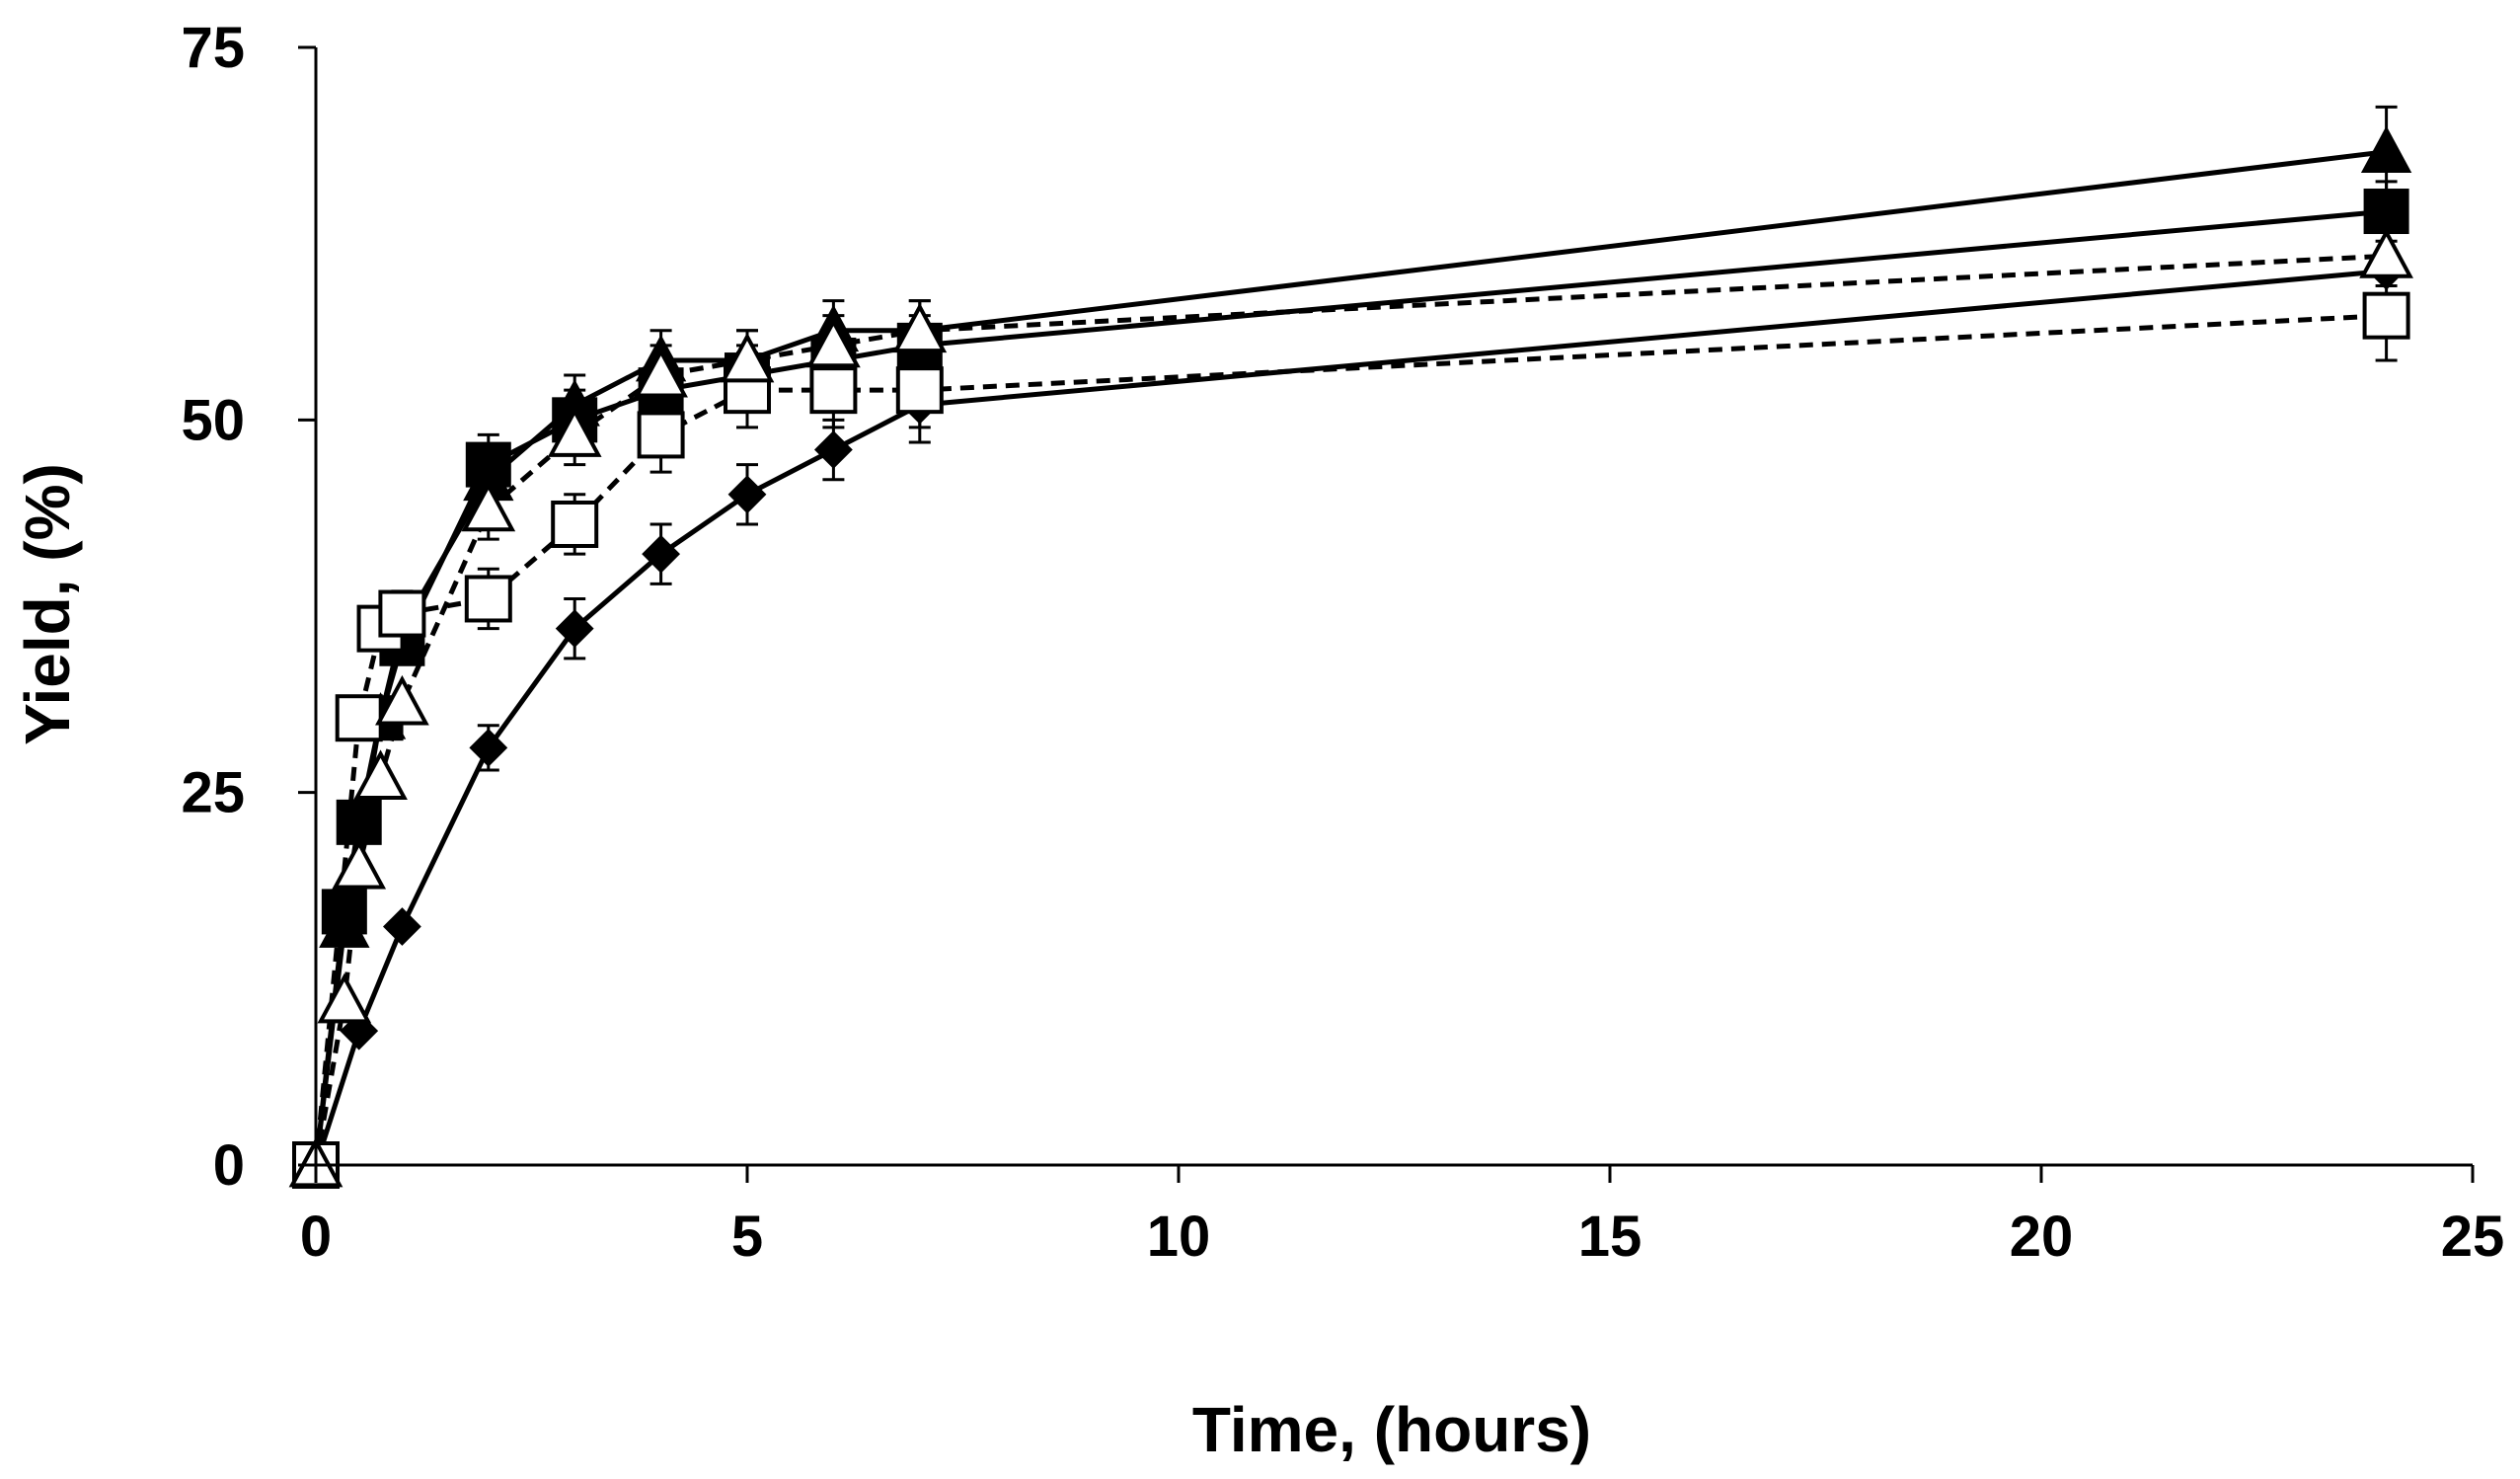 The height and width of the screenshot is (1479, 2520). I want to click on y-tick-label: 25, so click(213, 793).